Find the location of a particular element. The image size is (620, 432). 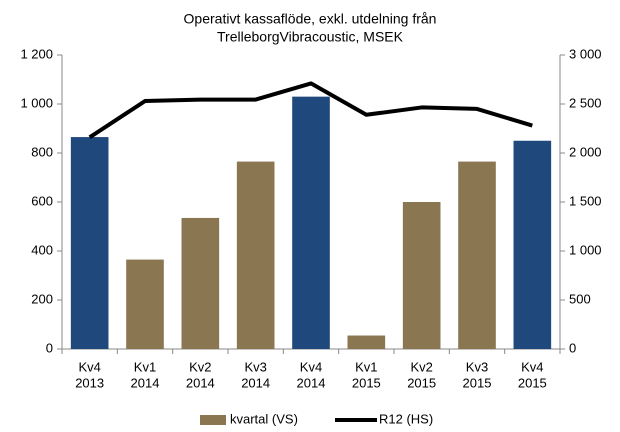

y2-tick-label: 0 is located at coordinates (572, 347).